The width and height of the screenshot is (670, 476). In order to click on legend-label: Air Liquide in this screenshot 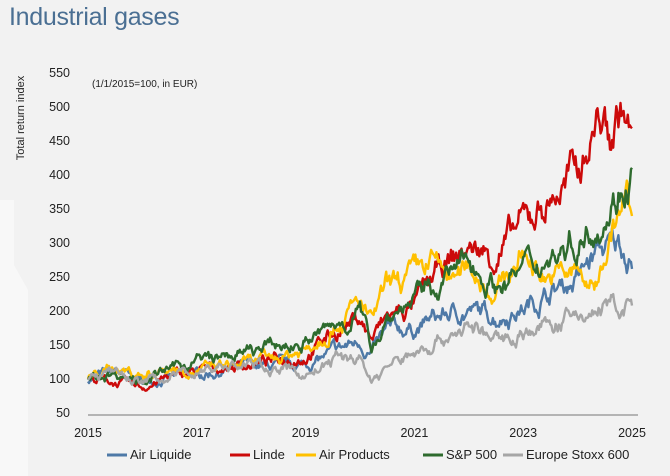, I will do `click(160, 454)`.